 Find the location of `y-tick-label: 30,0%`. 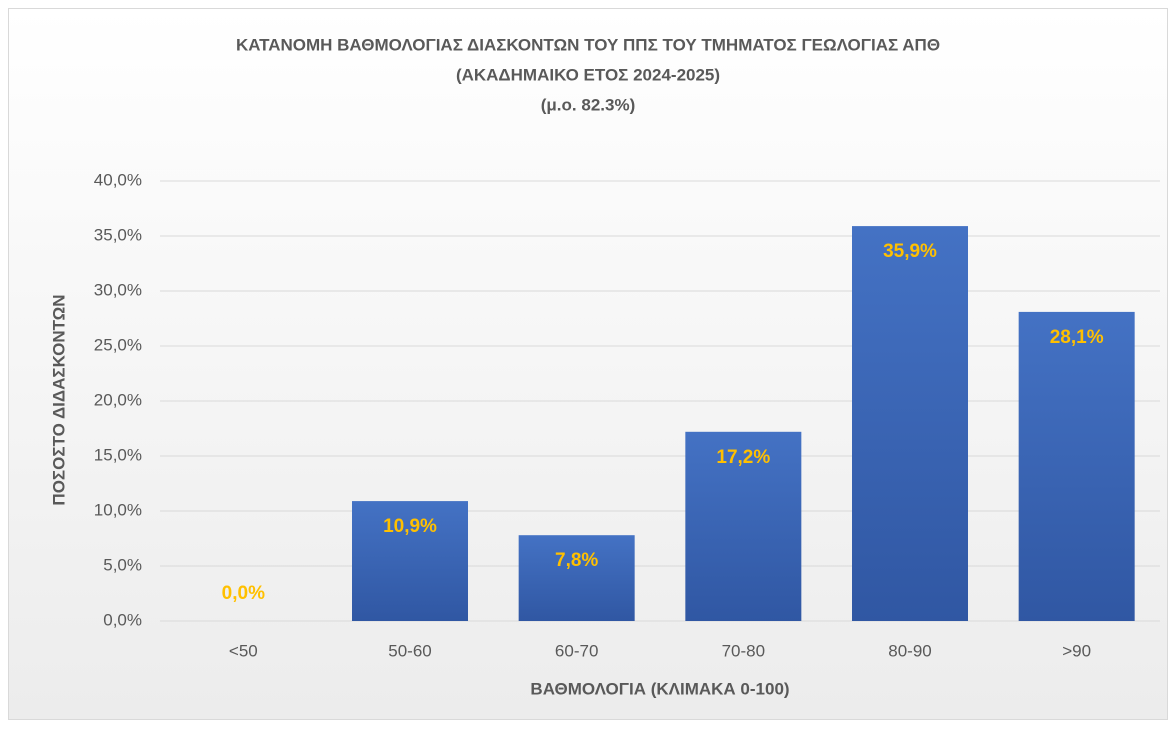

y-tick-label: 30,0% is located at coordinates (118, 289).